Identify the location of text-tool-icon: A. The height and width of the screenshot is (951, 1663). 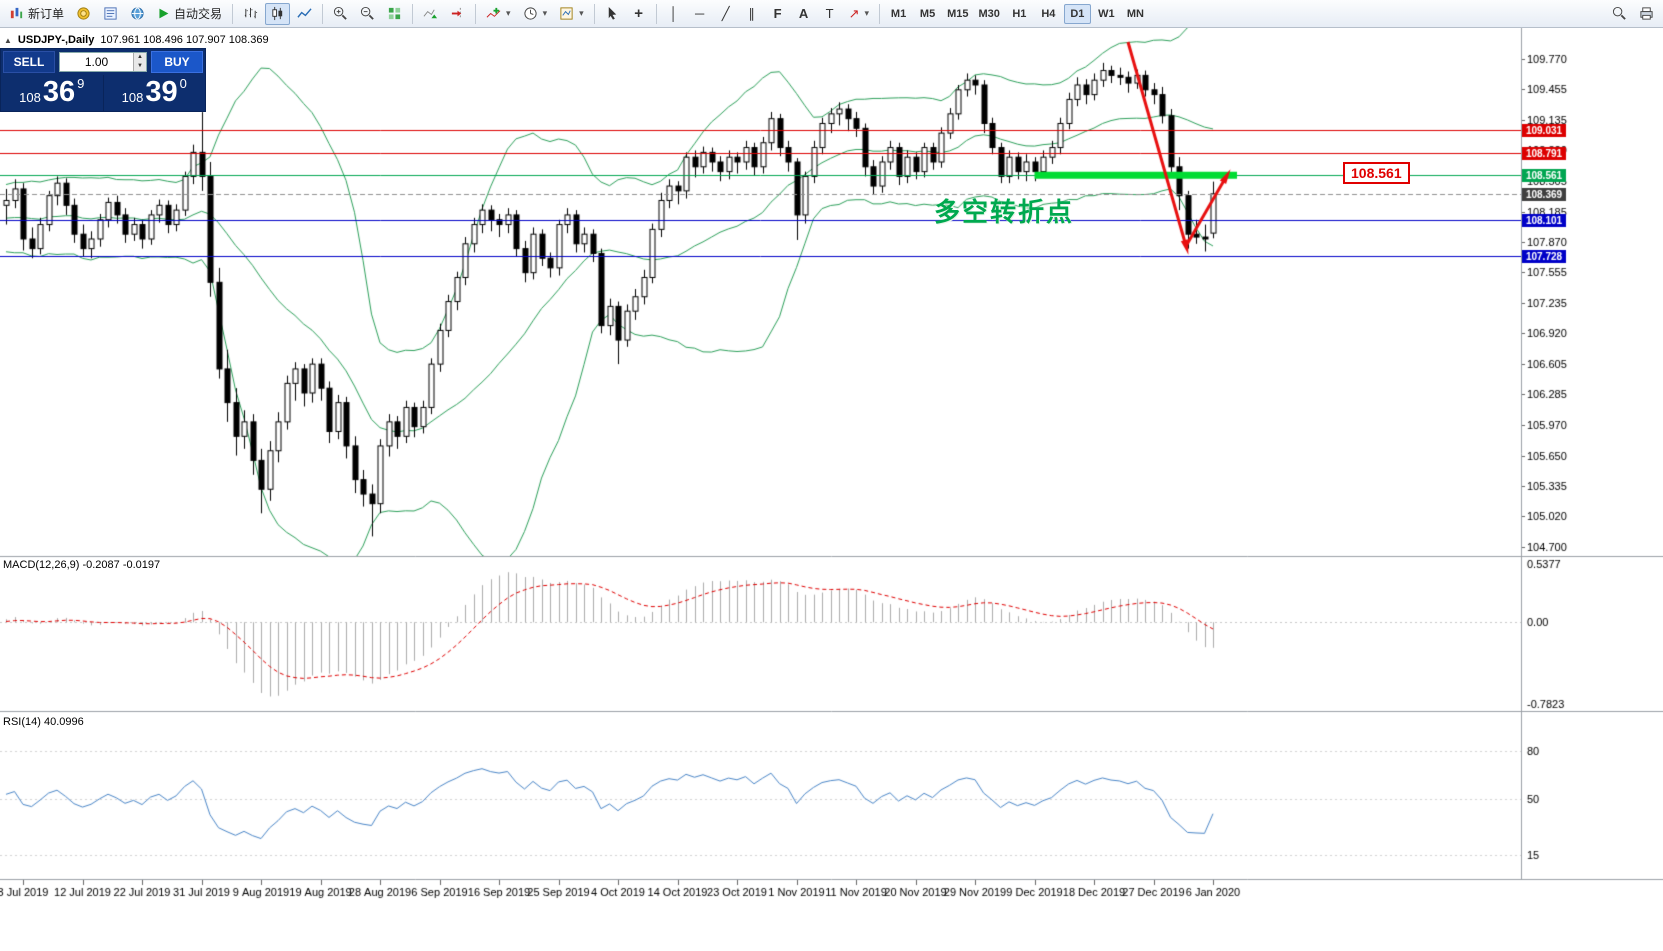
(803, 13).